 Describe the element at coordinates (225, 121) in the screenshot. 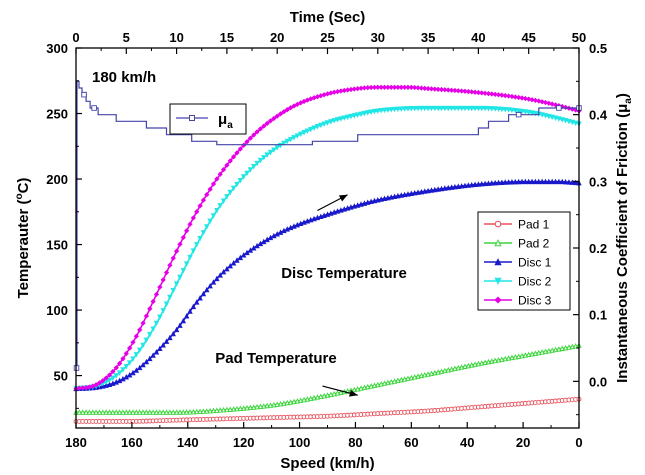

I see `mu-legend-label: μa` at that location.